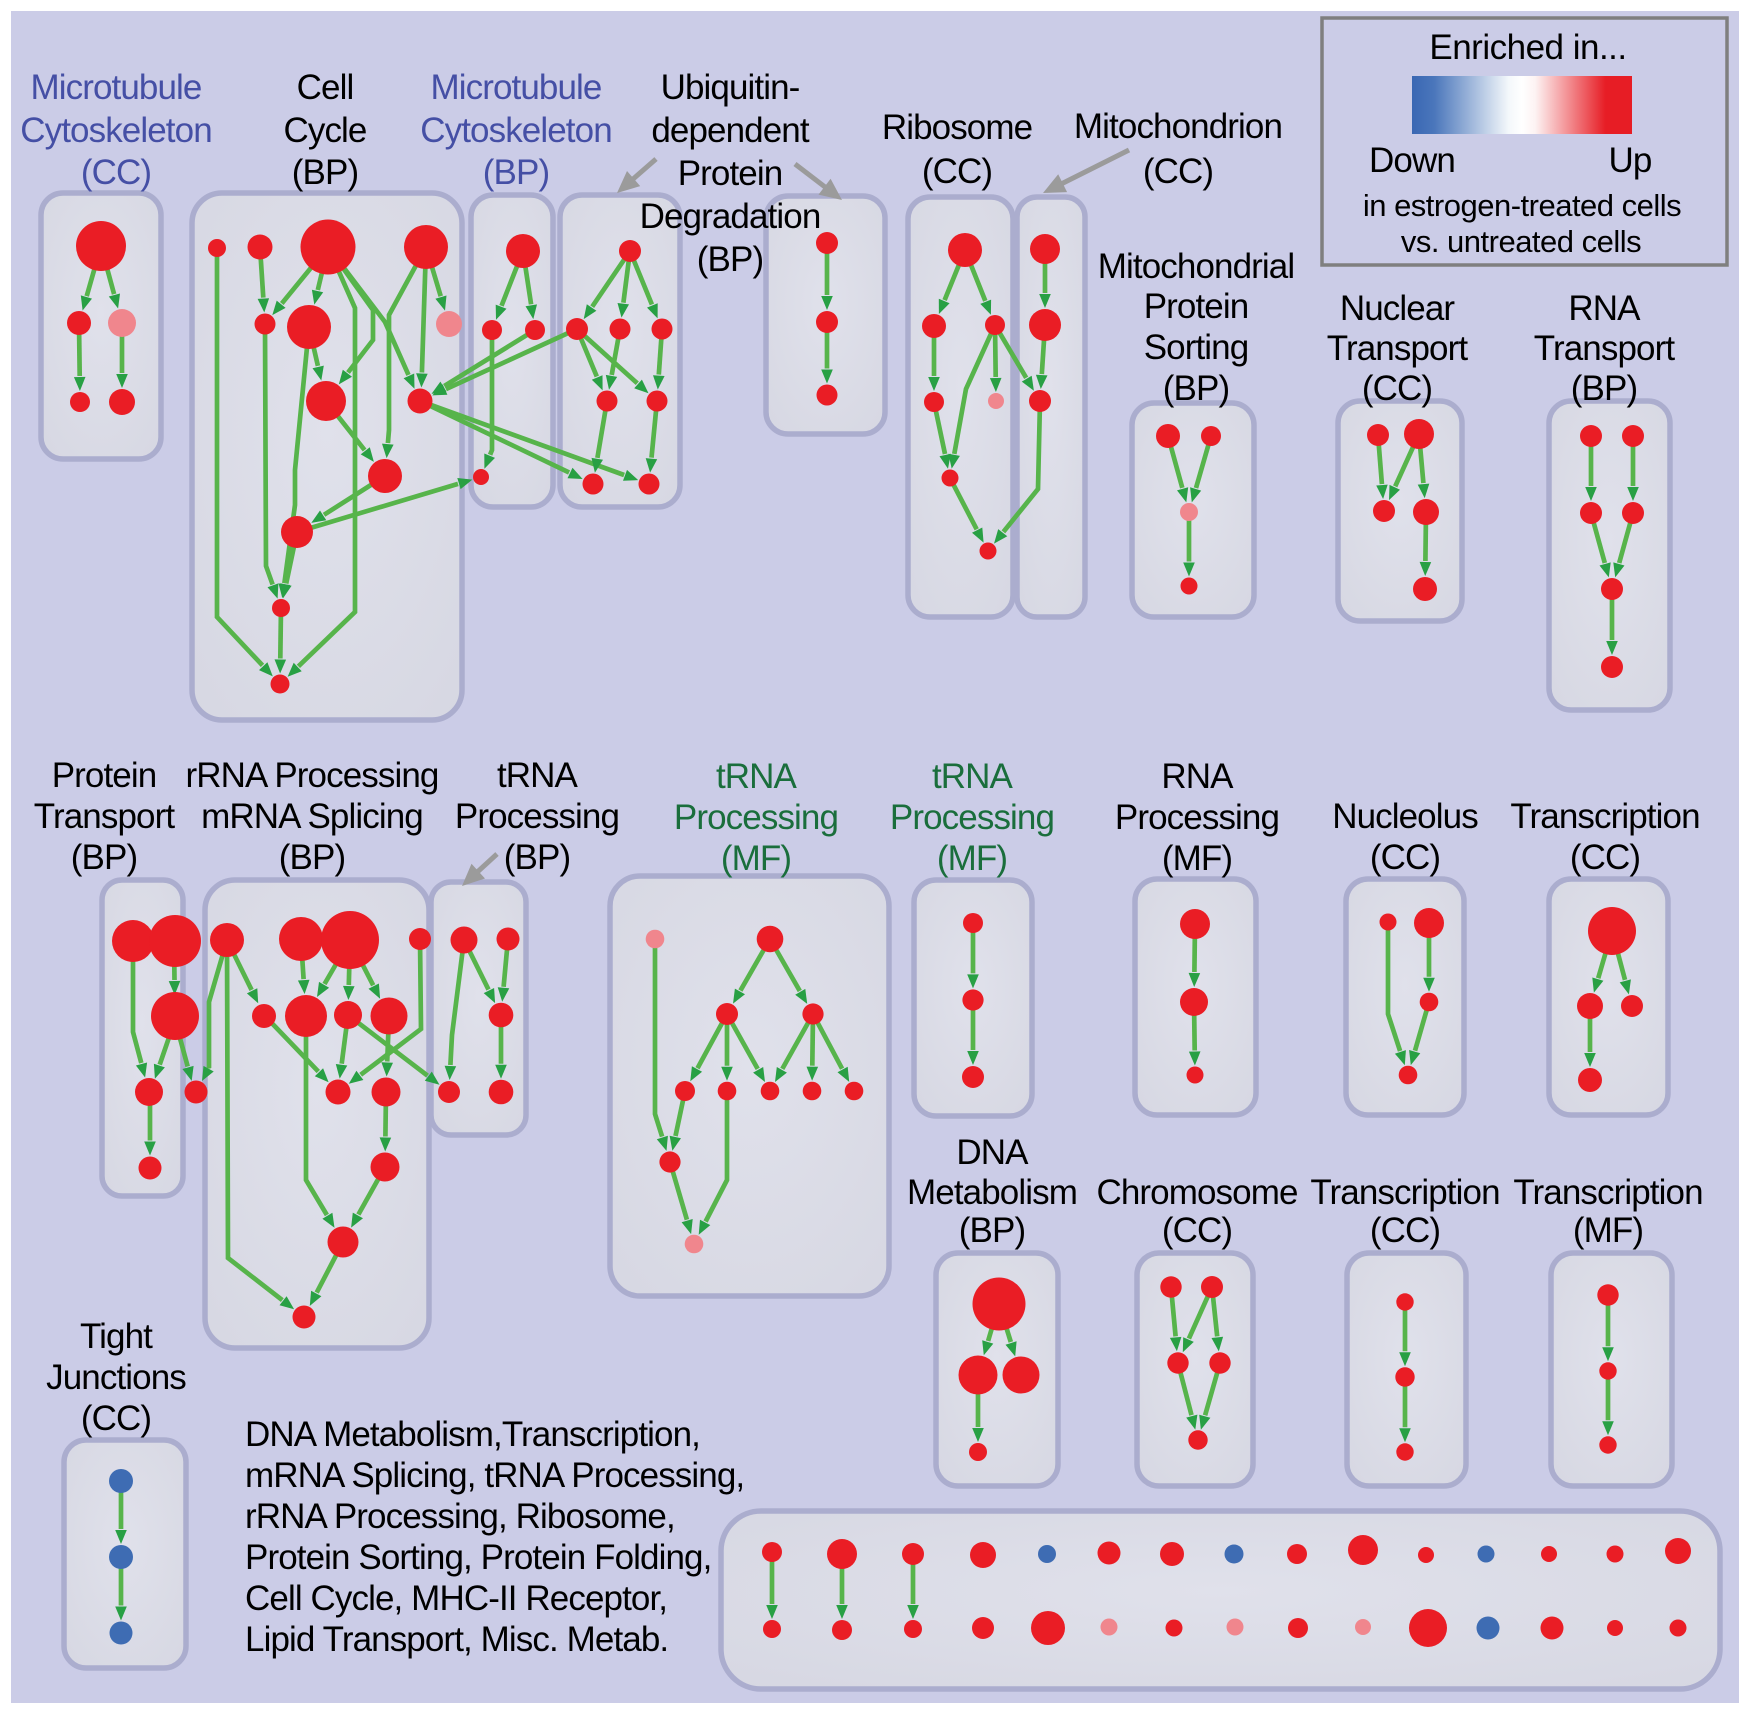  I want to click on svg-text: Lipid Transport, Misc. Metab., so click(456, 1639).